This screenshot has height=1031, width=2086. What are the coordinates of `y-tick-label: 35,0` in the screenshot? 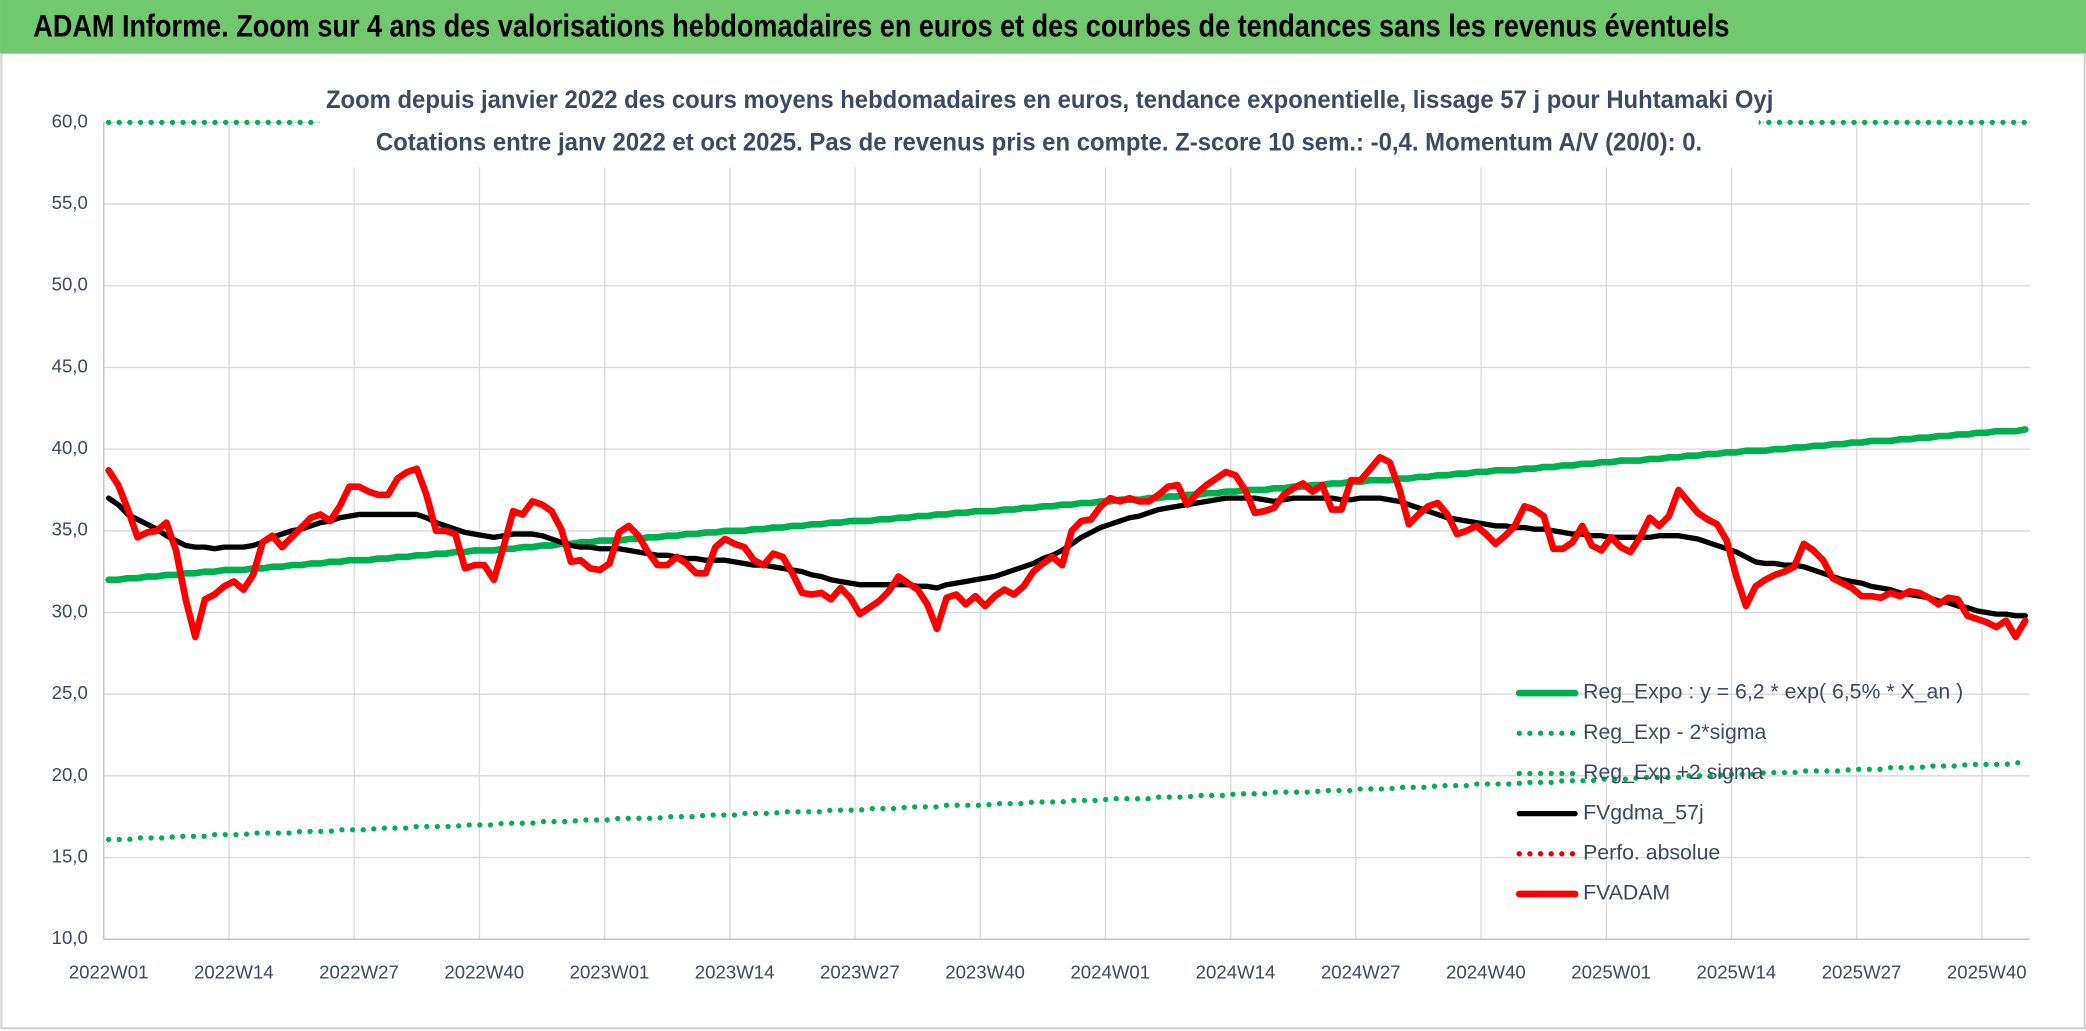 It's located at (70, 529).